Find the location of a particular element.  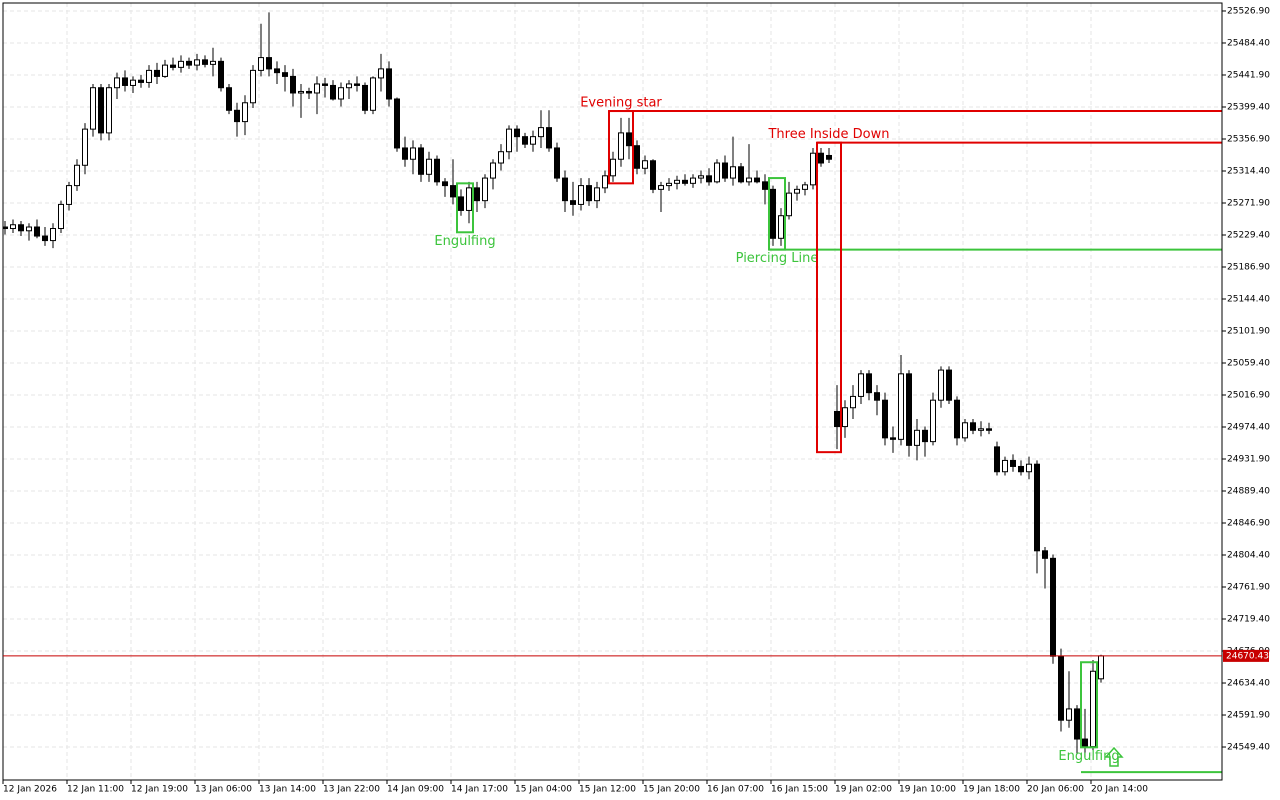

y-tick-label: 25059.40 is located at coordinates (1248, 363).